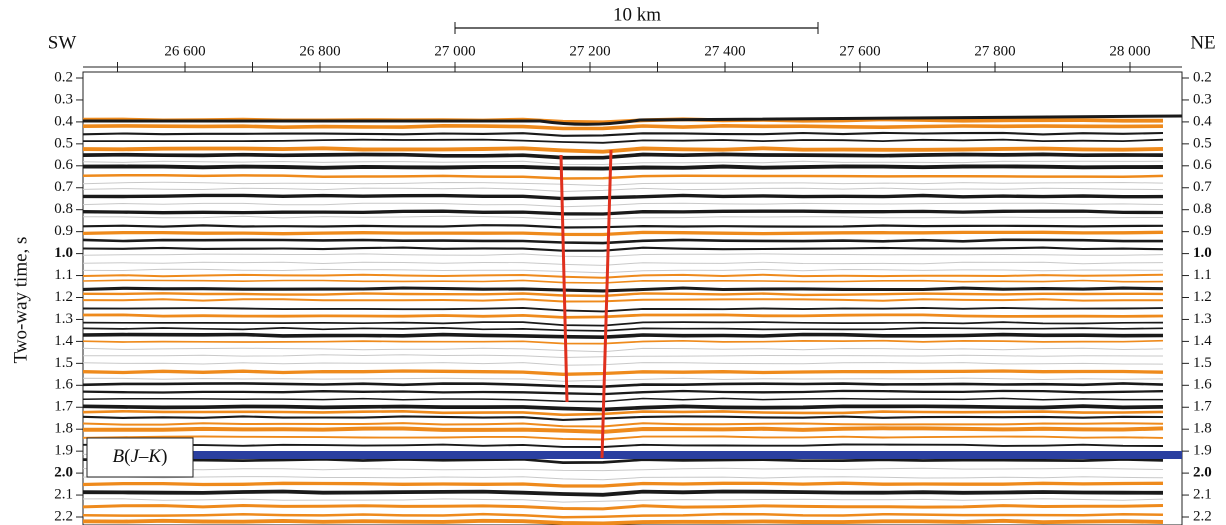  Describe the element at coordinates (143, 456) in the screenshot. I see `horizon-label-part: –` at that location.